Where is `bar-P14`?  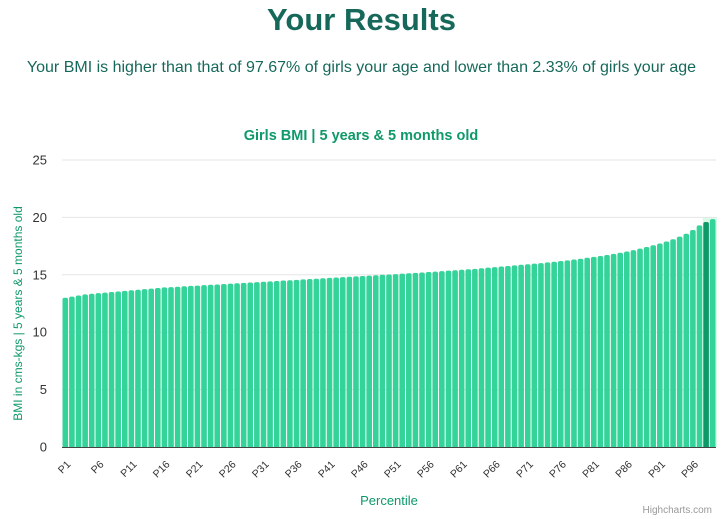
bar-P14 is located at coordinates (151, 367).